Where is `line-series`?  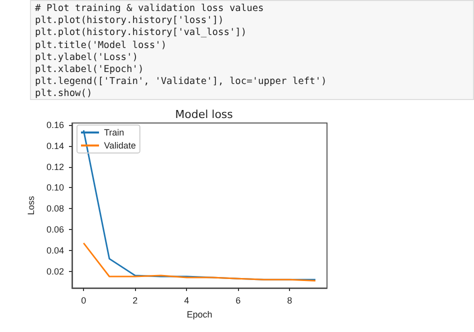
line-series is located at coordinates (199, 262).